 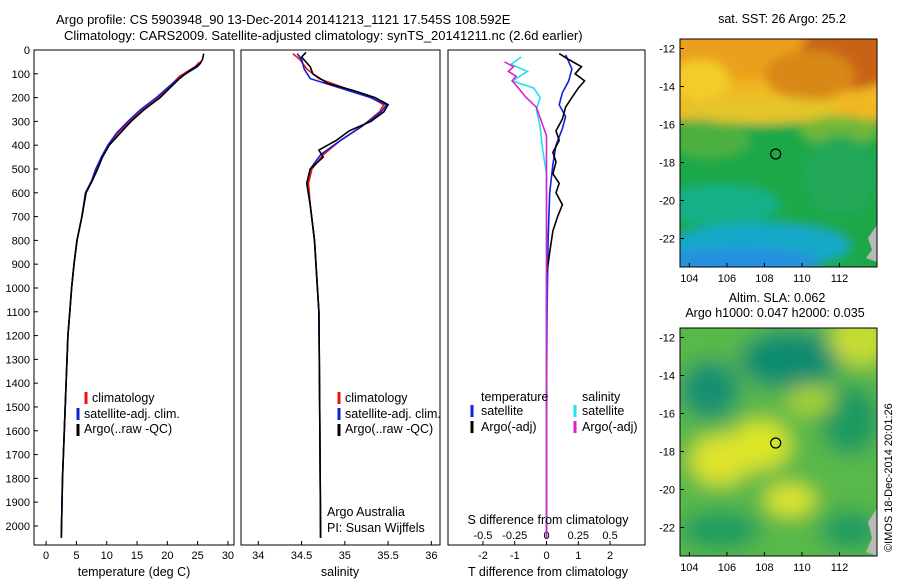 I want to click on depth-tick-label: 1100, so click(x=18, y=313).